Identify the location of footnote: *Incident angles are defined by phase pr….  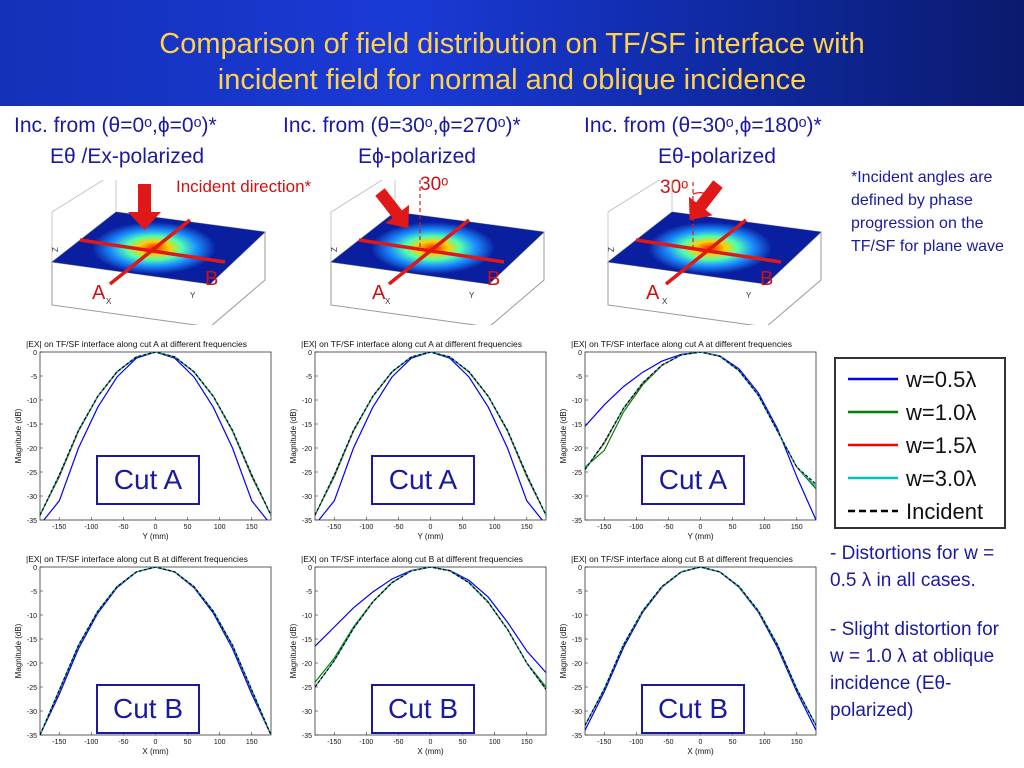
(927, 212).